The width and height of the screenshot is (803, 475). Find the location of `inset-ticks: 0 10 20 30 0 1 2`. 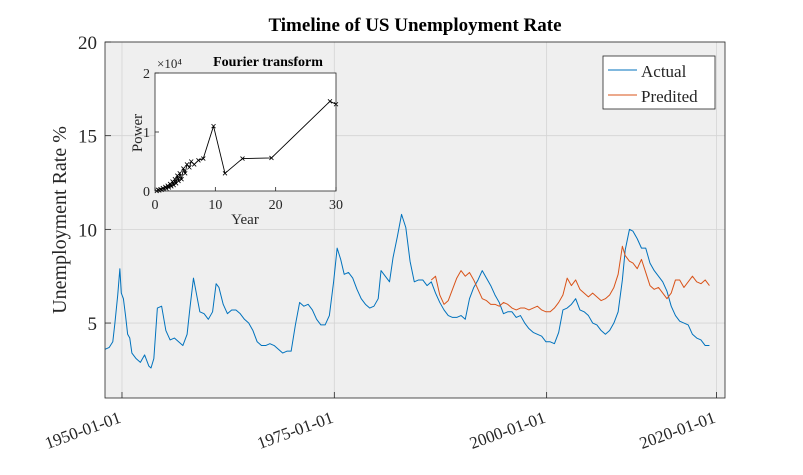

inset-ticks: 0 10 20 30 0 1 2 is located at coordinates (243, 140).